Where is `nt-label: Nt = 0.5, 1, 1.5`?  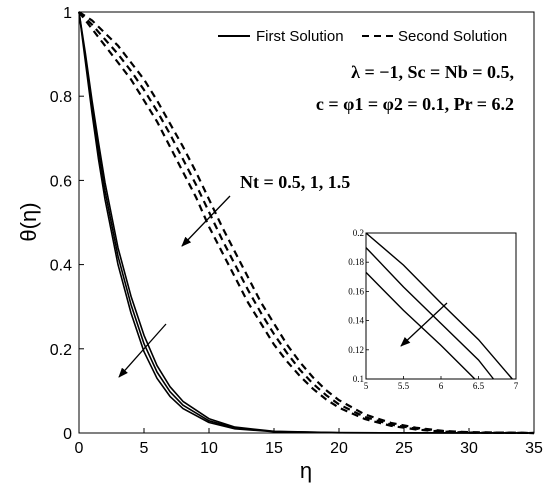
nt-label: Nt = 0.5, 1, 1.5 is located at coordinates (295, 182).